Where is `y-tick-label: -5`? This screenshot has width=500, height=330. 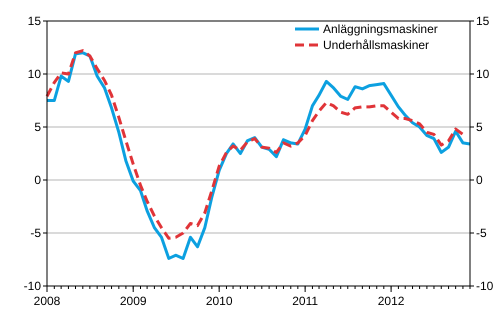 y-tick-label: -5 is located at coordinates (36, 233).